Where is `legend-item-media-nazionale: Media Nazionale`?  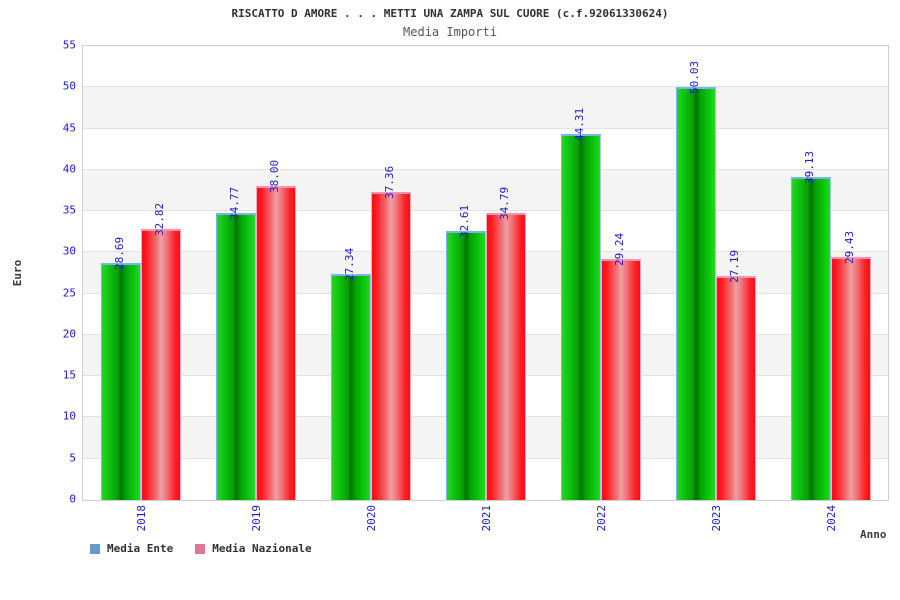 legend-item-media-nazionale: Media Nazionale is located at coordinates (253, 548).